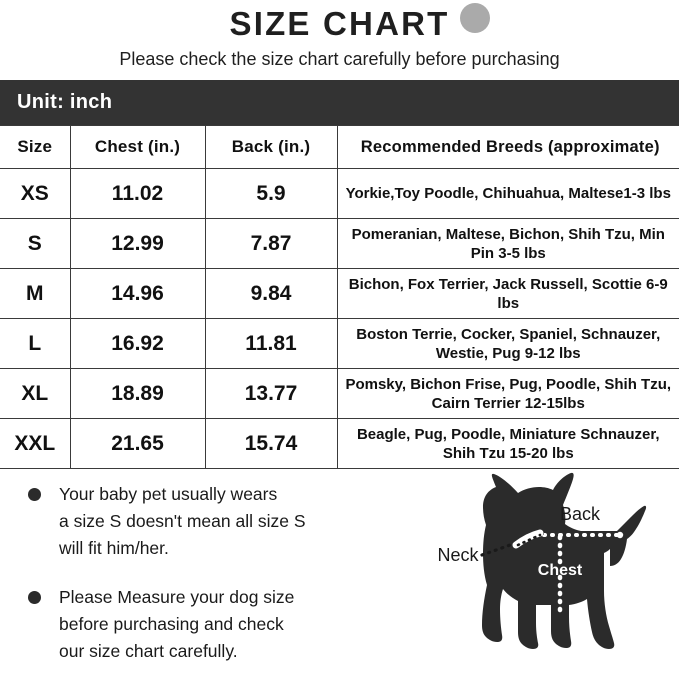  Describe the element at coordinates (65, 102) in the screenshot. I see `unit-label: Unit: inch` at that location.